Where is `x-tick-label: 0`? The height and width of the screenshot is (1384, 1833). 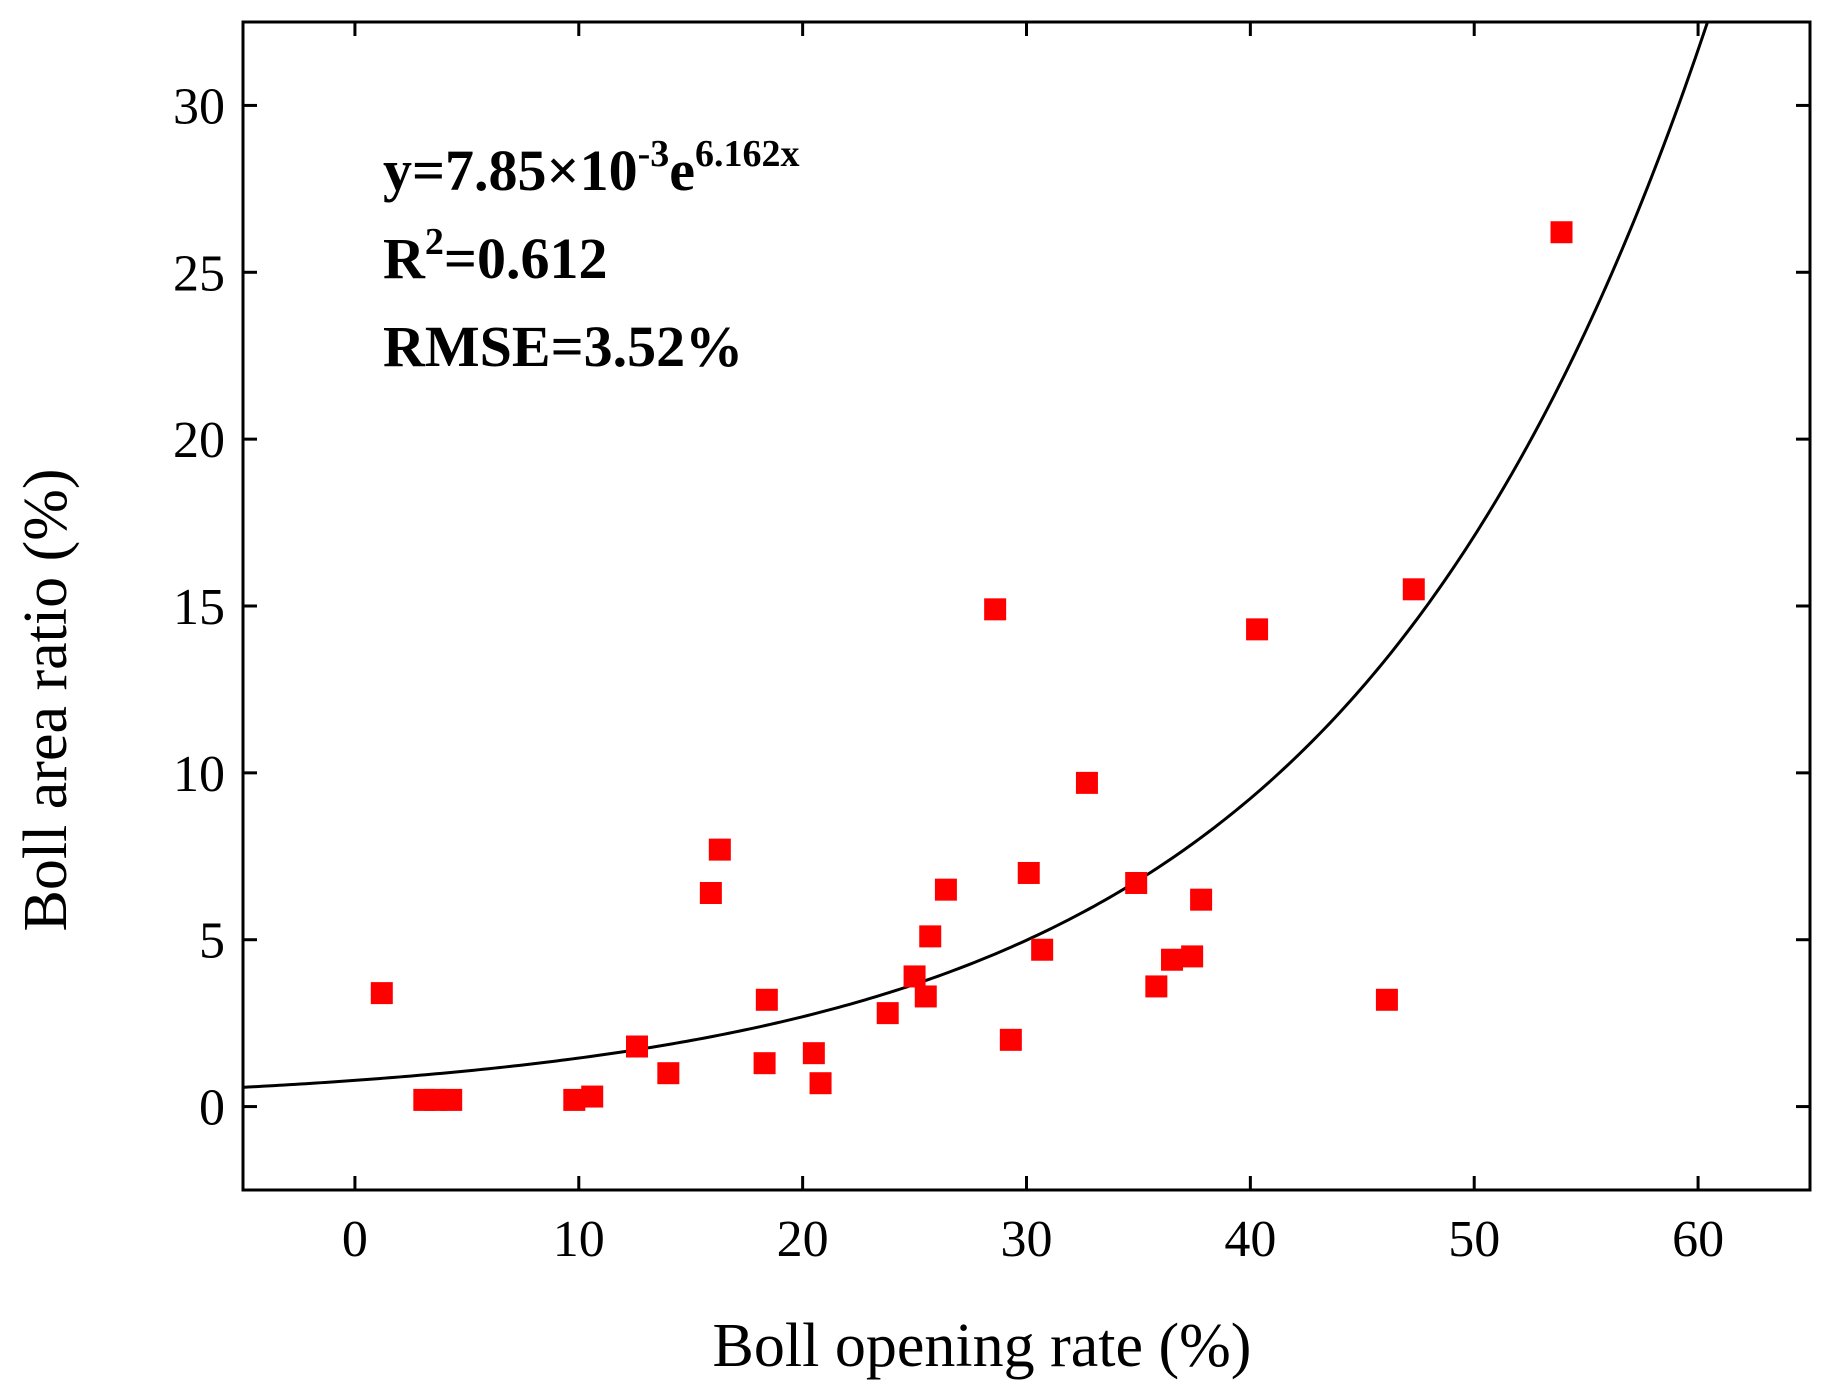 x-tick-label: 0 is located at coordinates (355, 1239).